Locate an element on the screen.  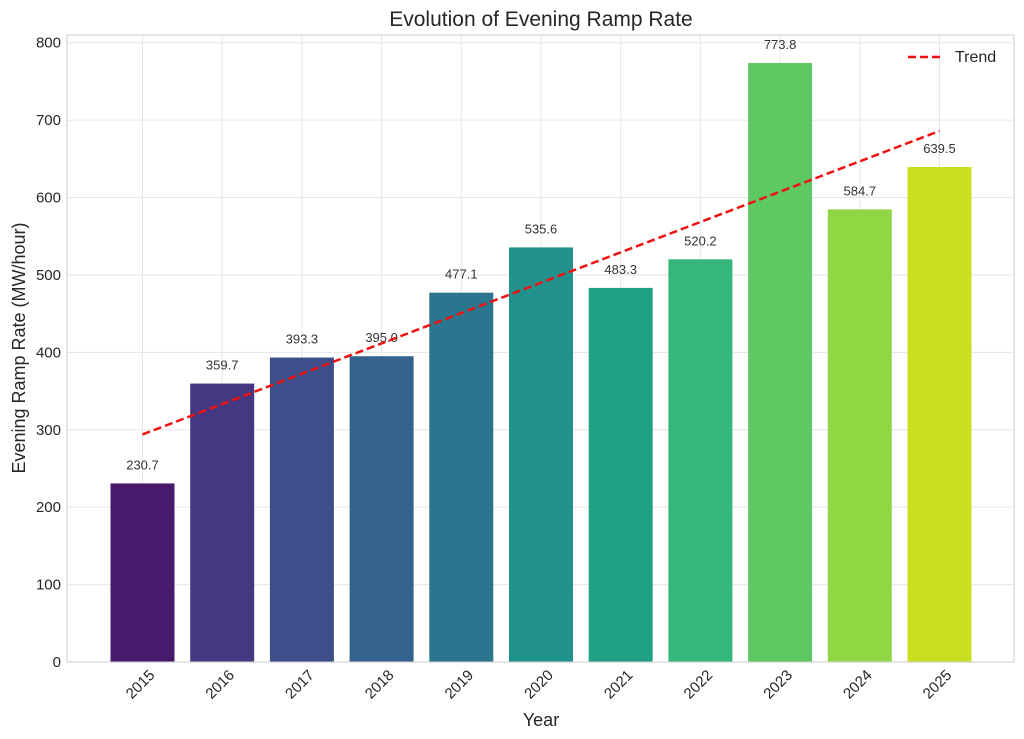
y-tick-label: 800 is located at coordinates (48, 43).